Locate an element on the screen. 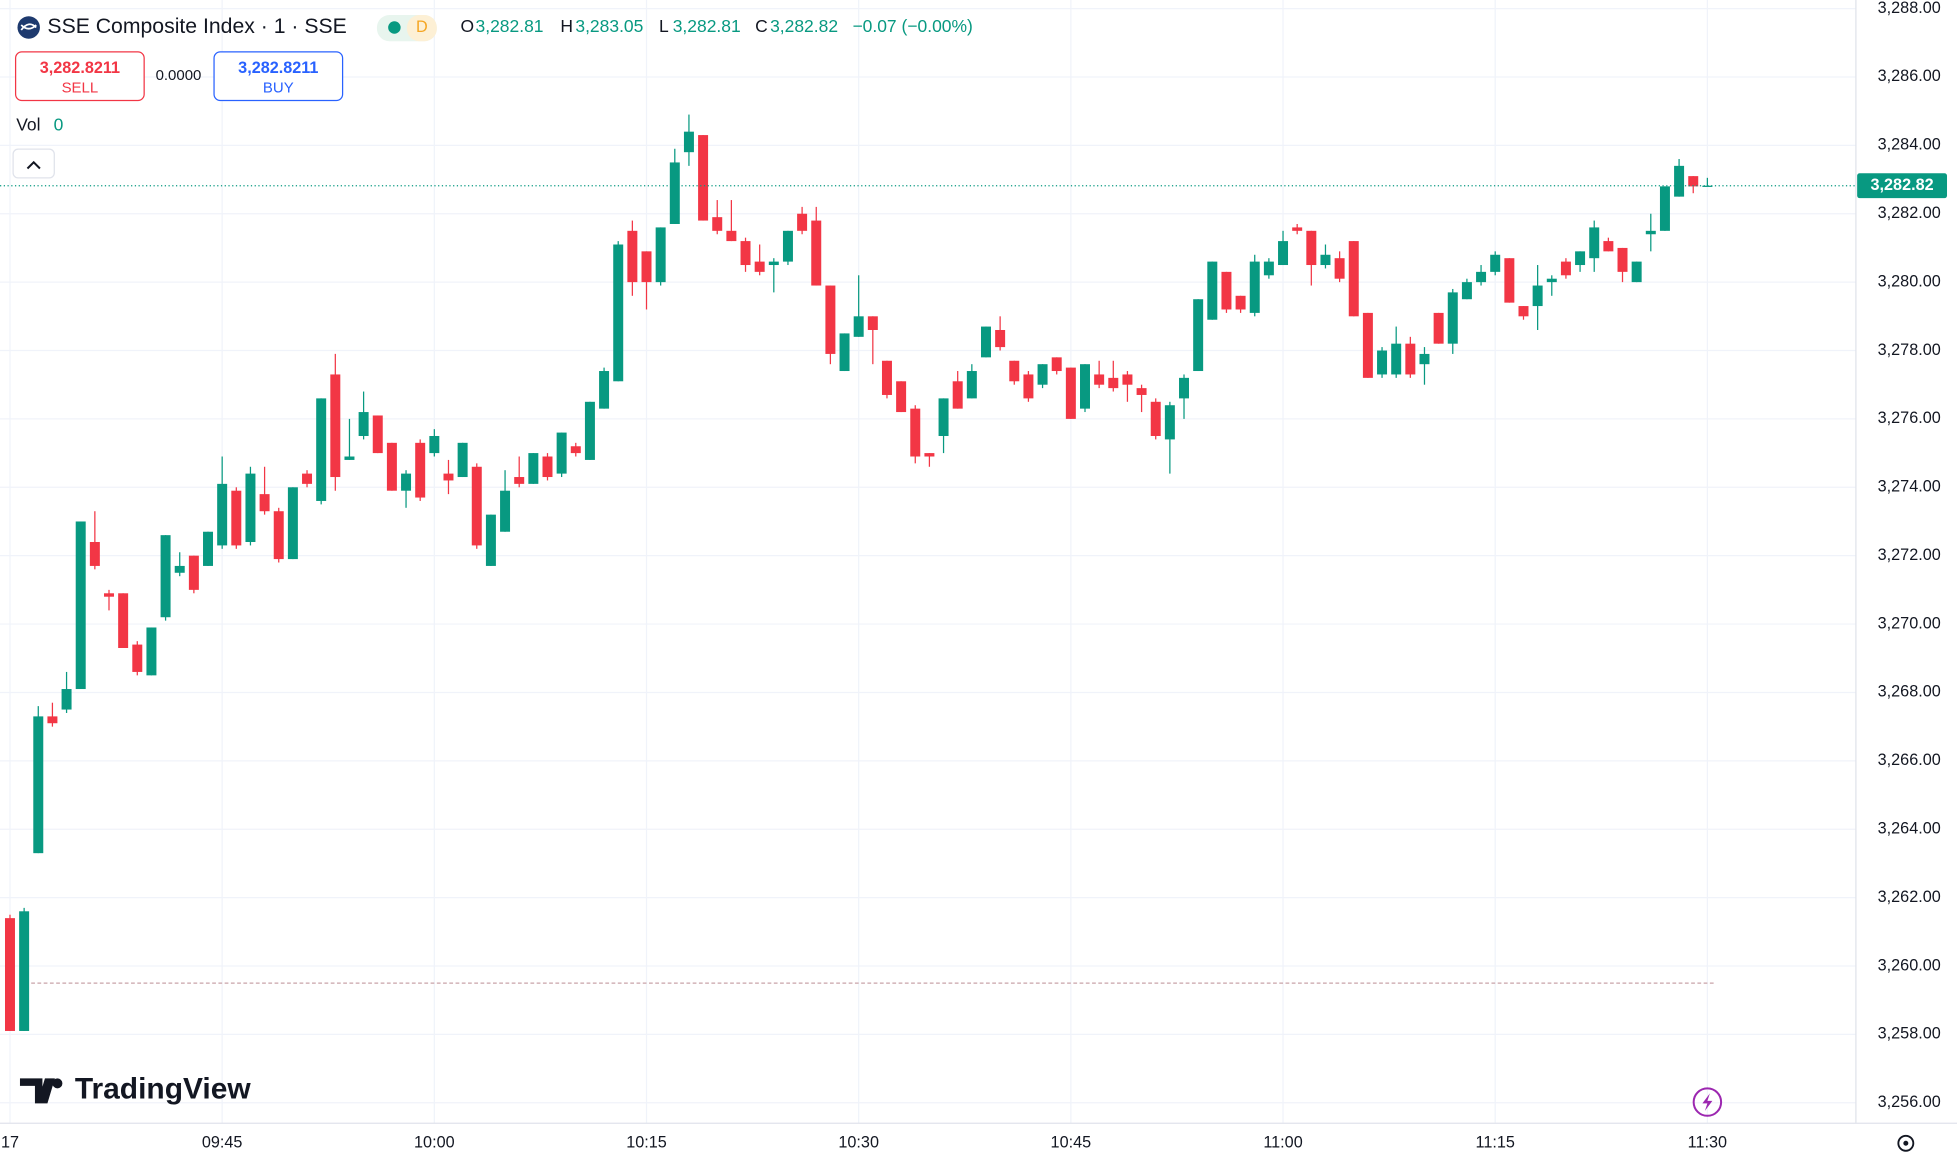  close-value: 3,282.82 is located at coordinates (804, 26).